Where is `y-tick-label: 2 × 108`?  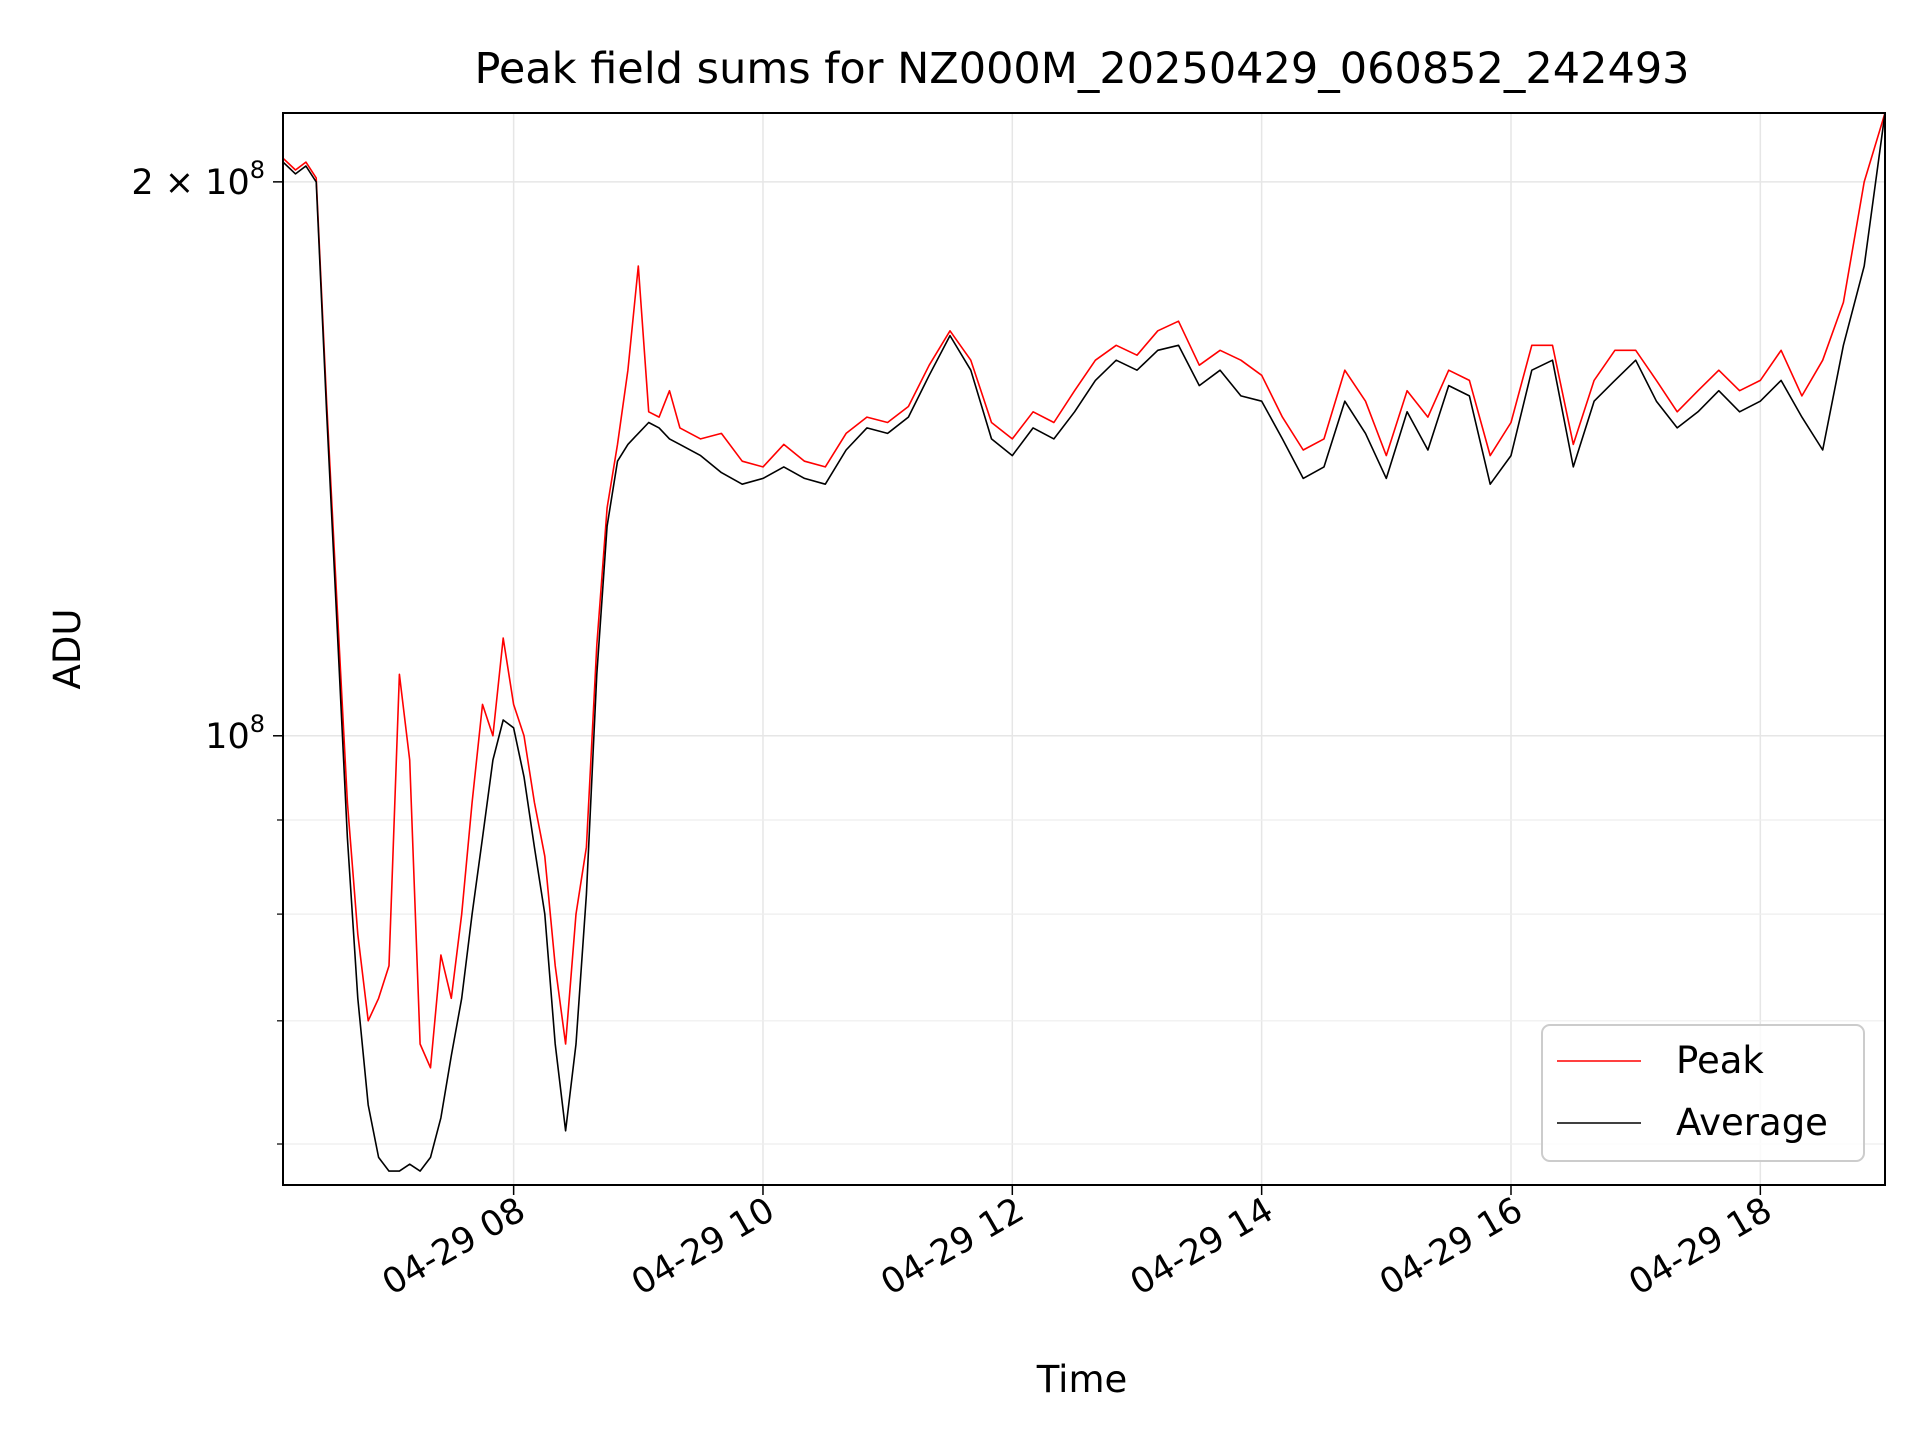 y-tick-label: 2 × 108 is located at coordinates (198, 179).